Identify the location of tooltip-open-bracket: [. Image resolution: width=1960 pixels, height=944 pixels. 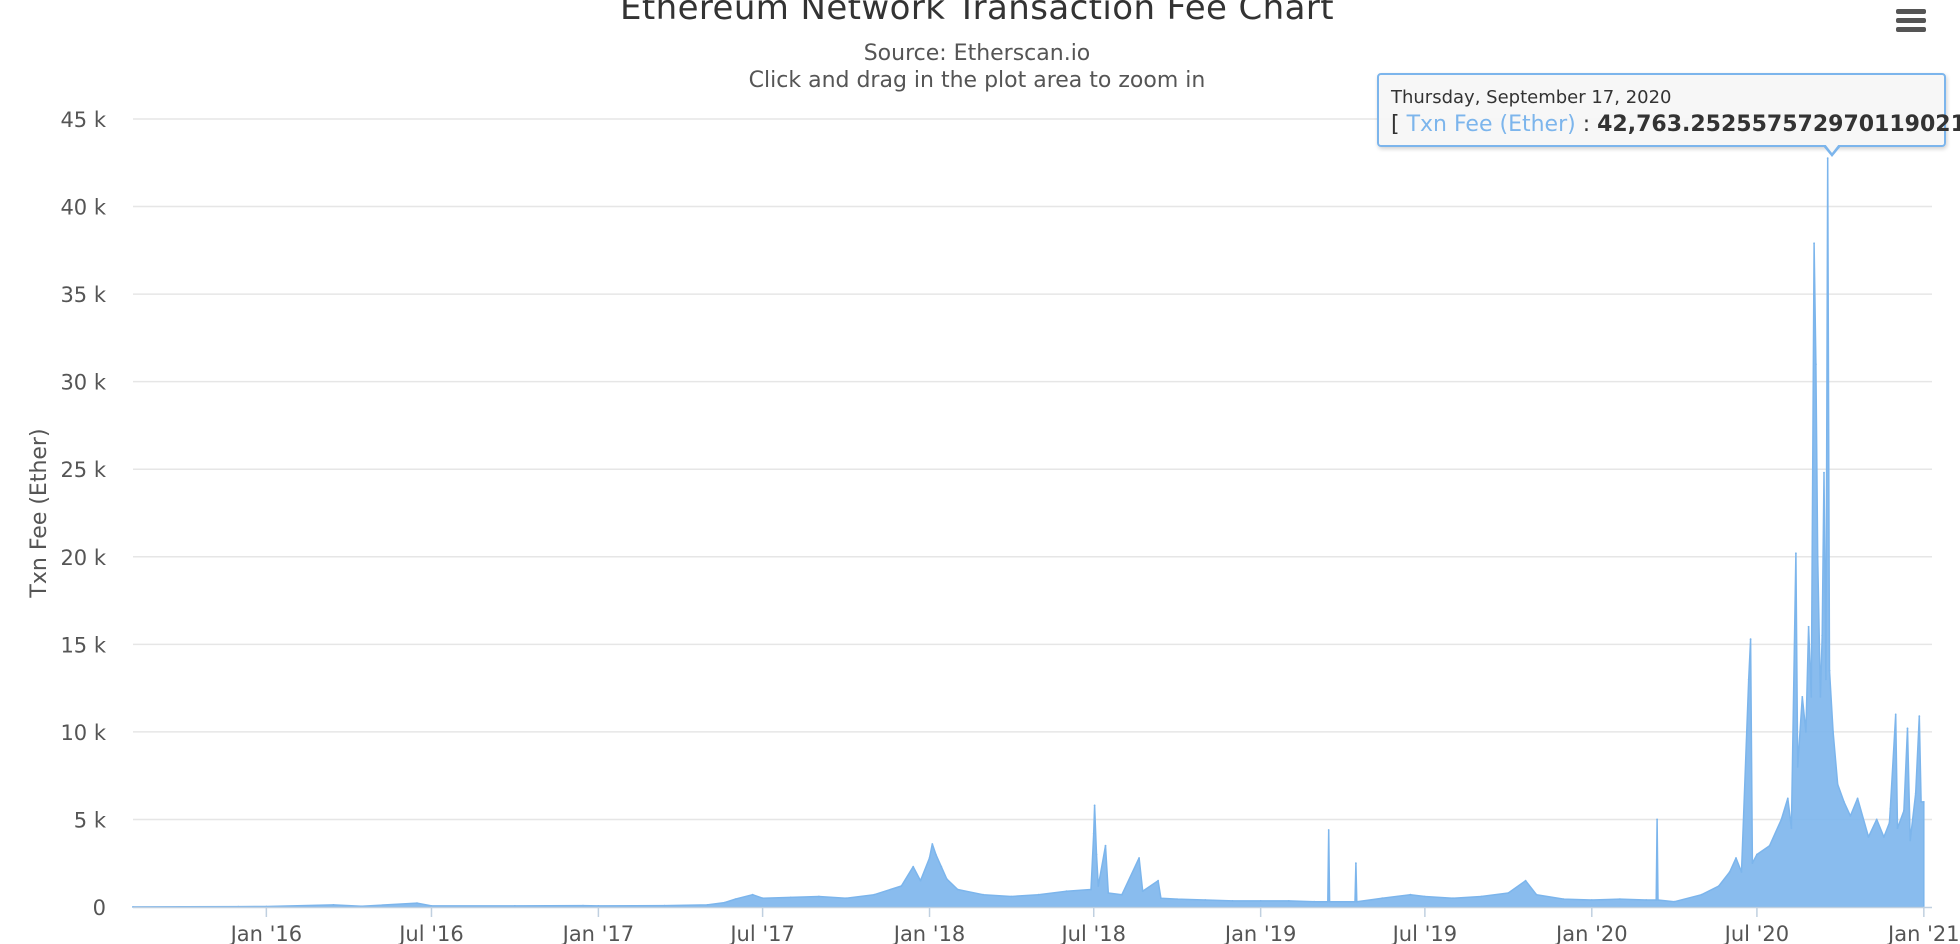
(1399, 124).